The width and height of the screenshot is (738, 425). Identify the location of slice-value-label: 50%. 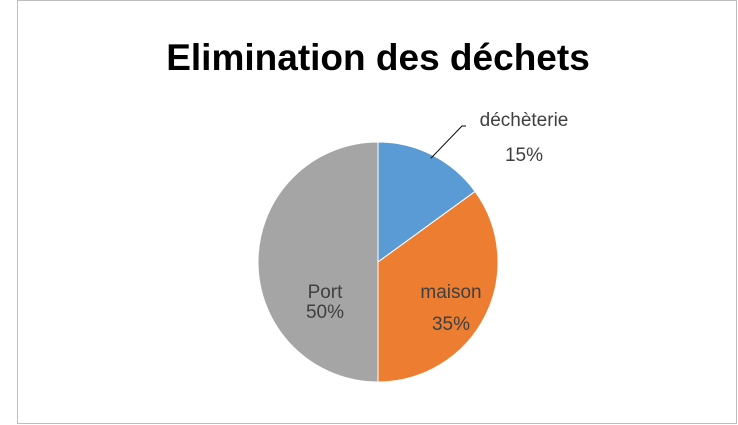
(325, 312).